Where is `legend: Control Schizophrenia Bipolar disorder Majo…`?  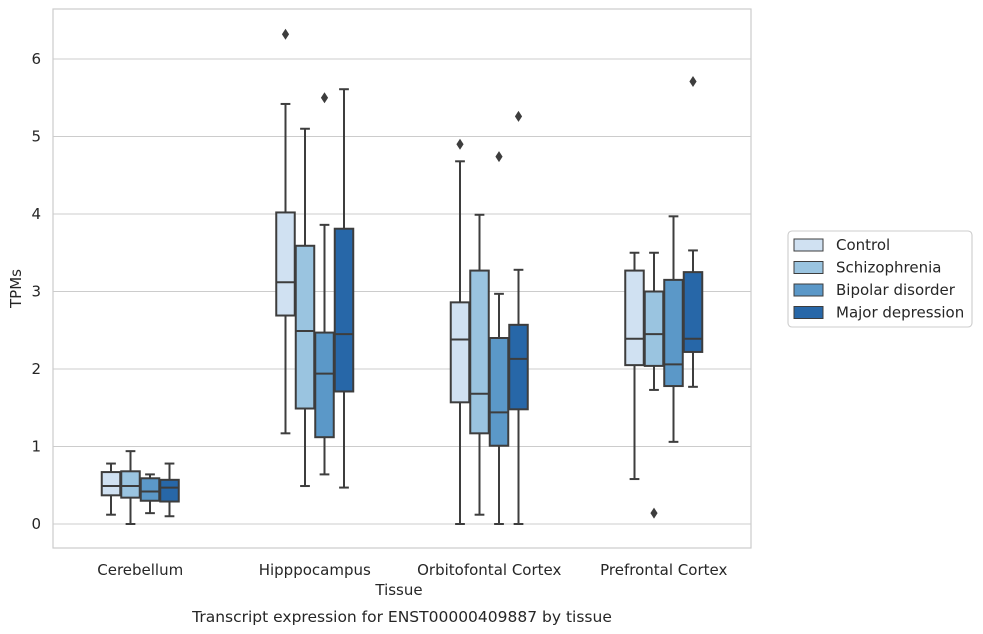 legend: Control Schizophrenia Bipolar disorder Majo… is located at coordinates (880, 279).